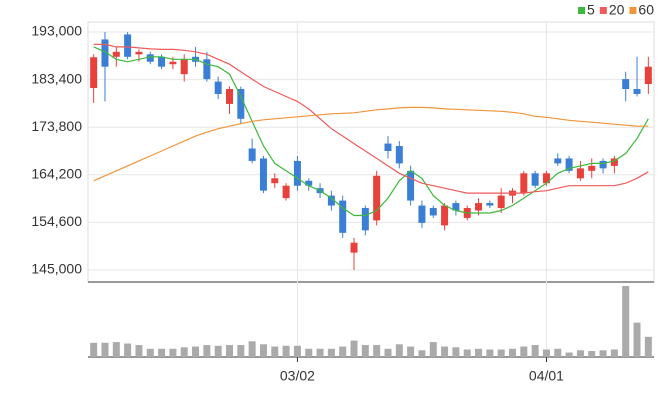 Image resolution: width=658 pixels, height=408 pixels. Describe the element at coordinates (56, 31) in the screenshot. I see `y-tick-label: 193,000` at that location.